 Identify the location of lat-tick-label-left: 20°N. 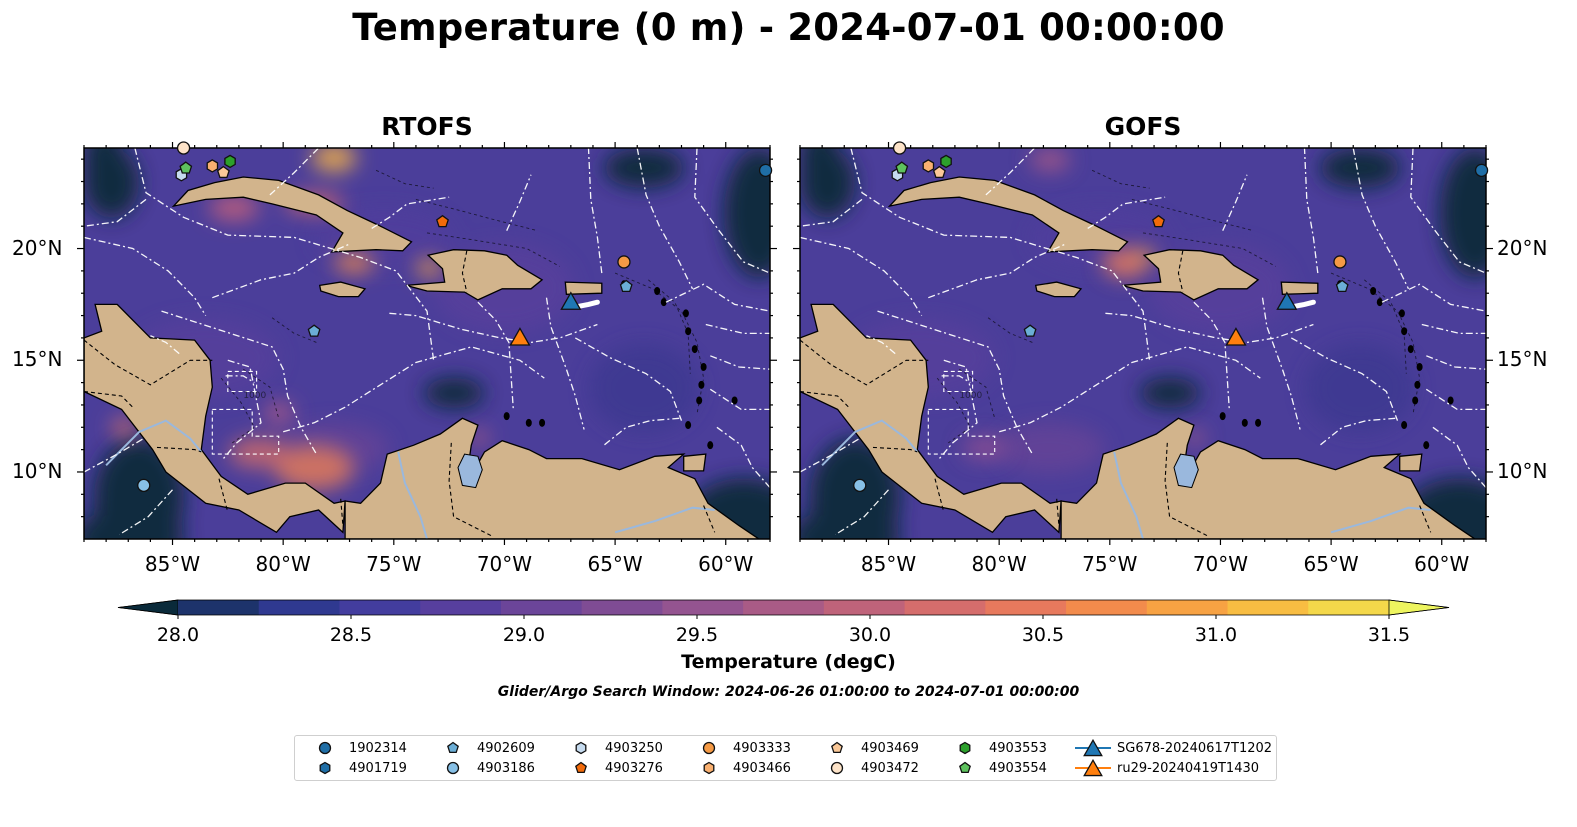
(37, 247).